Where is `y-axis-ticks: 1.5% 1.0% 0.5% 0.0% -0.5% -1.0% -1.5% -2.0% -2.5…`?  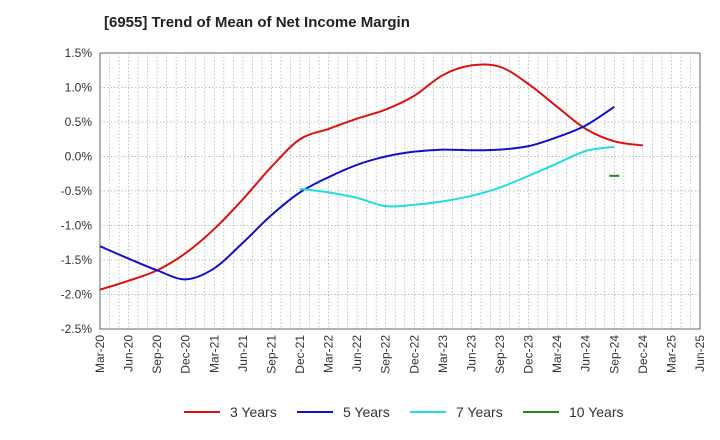 y-axis-ticks: 1.5% 1.0% 0.5% 0.0% -0.5% -1.0% -1.5% -2.0% -2.5… is located at coordinates (77, 191).